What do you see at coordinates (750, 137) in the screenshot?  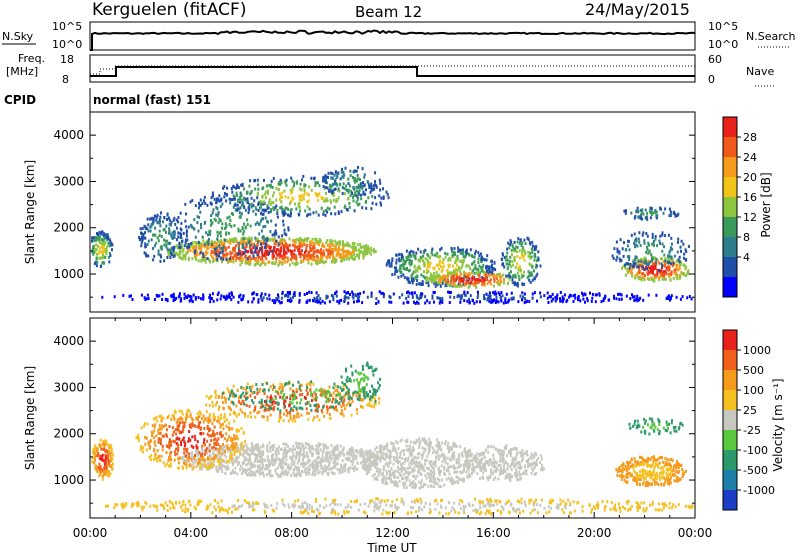 I see `power-colorbar-tick: 28` at bounding box center [750, 137].